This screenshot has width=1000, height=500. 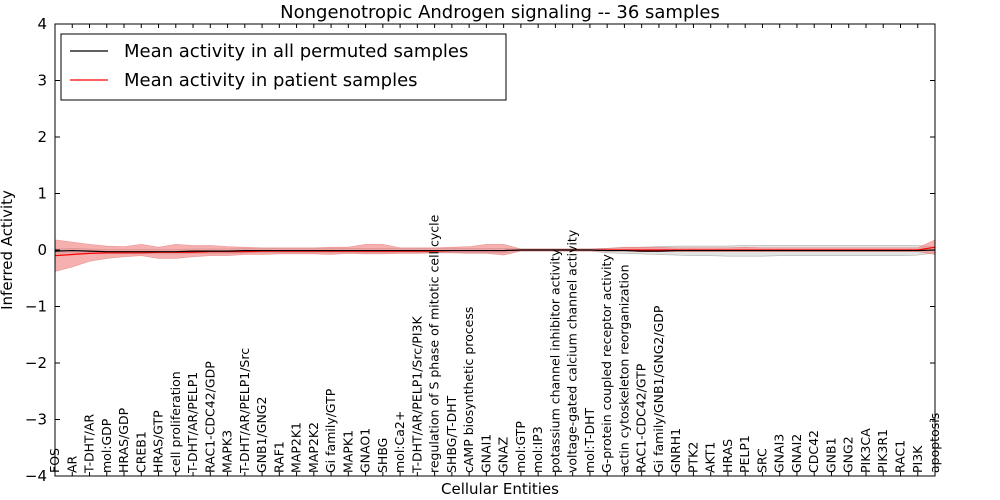 I want to click on x-tick-label: RAF1, so click(x=278, y=457).